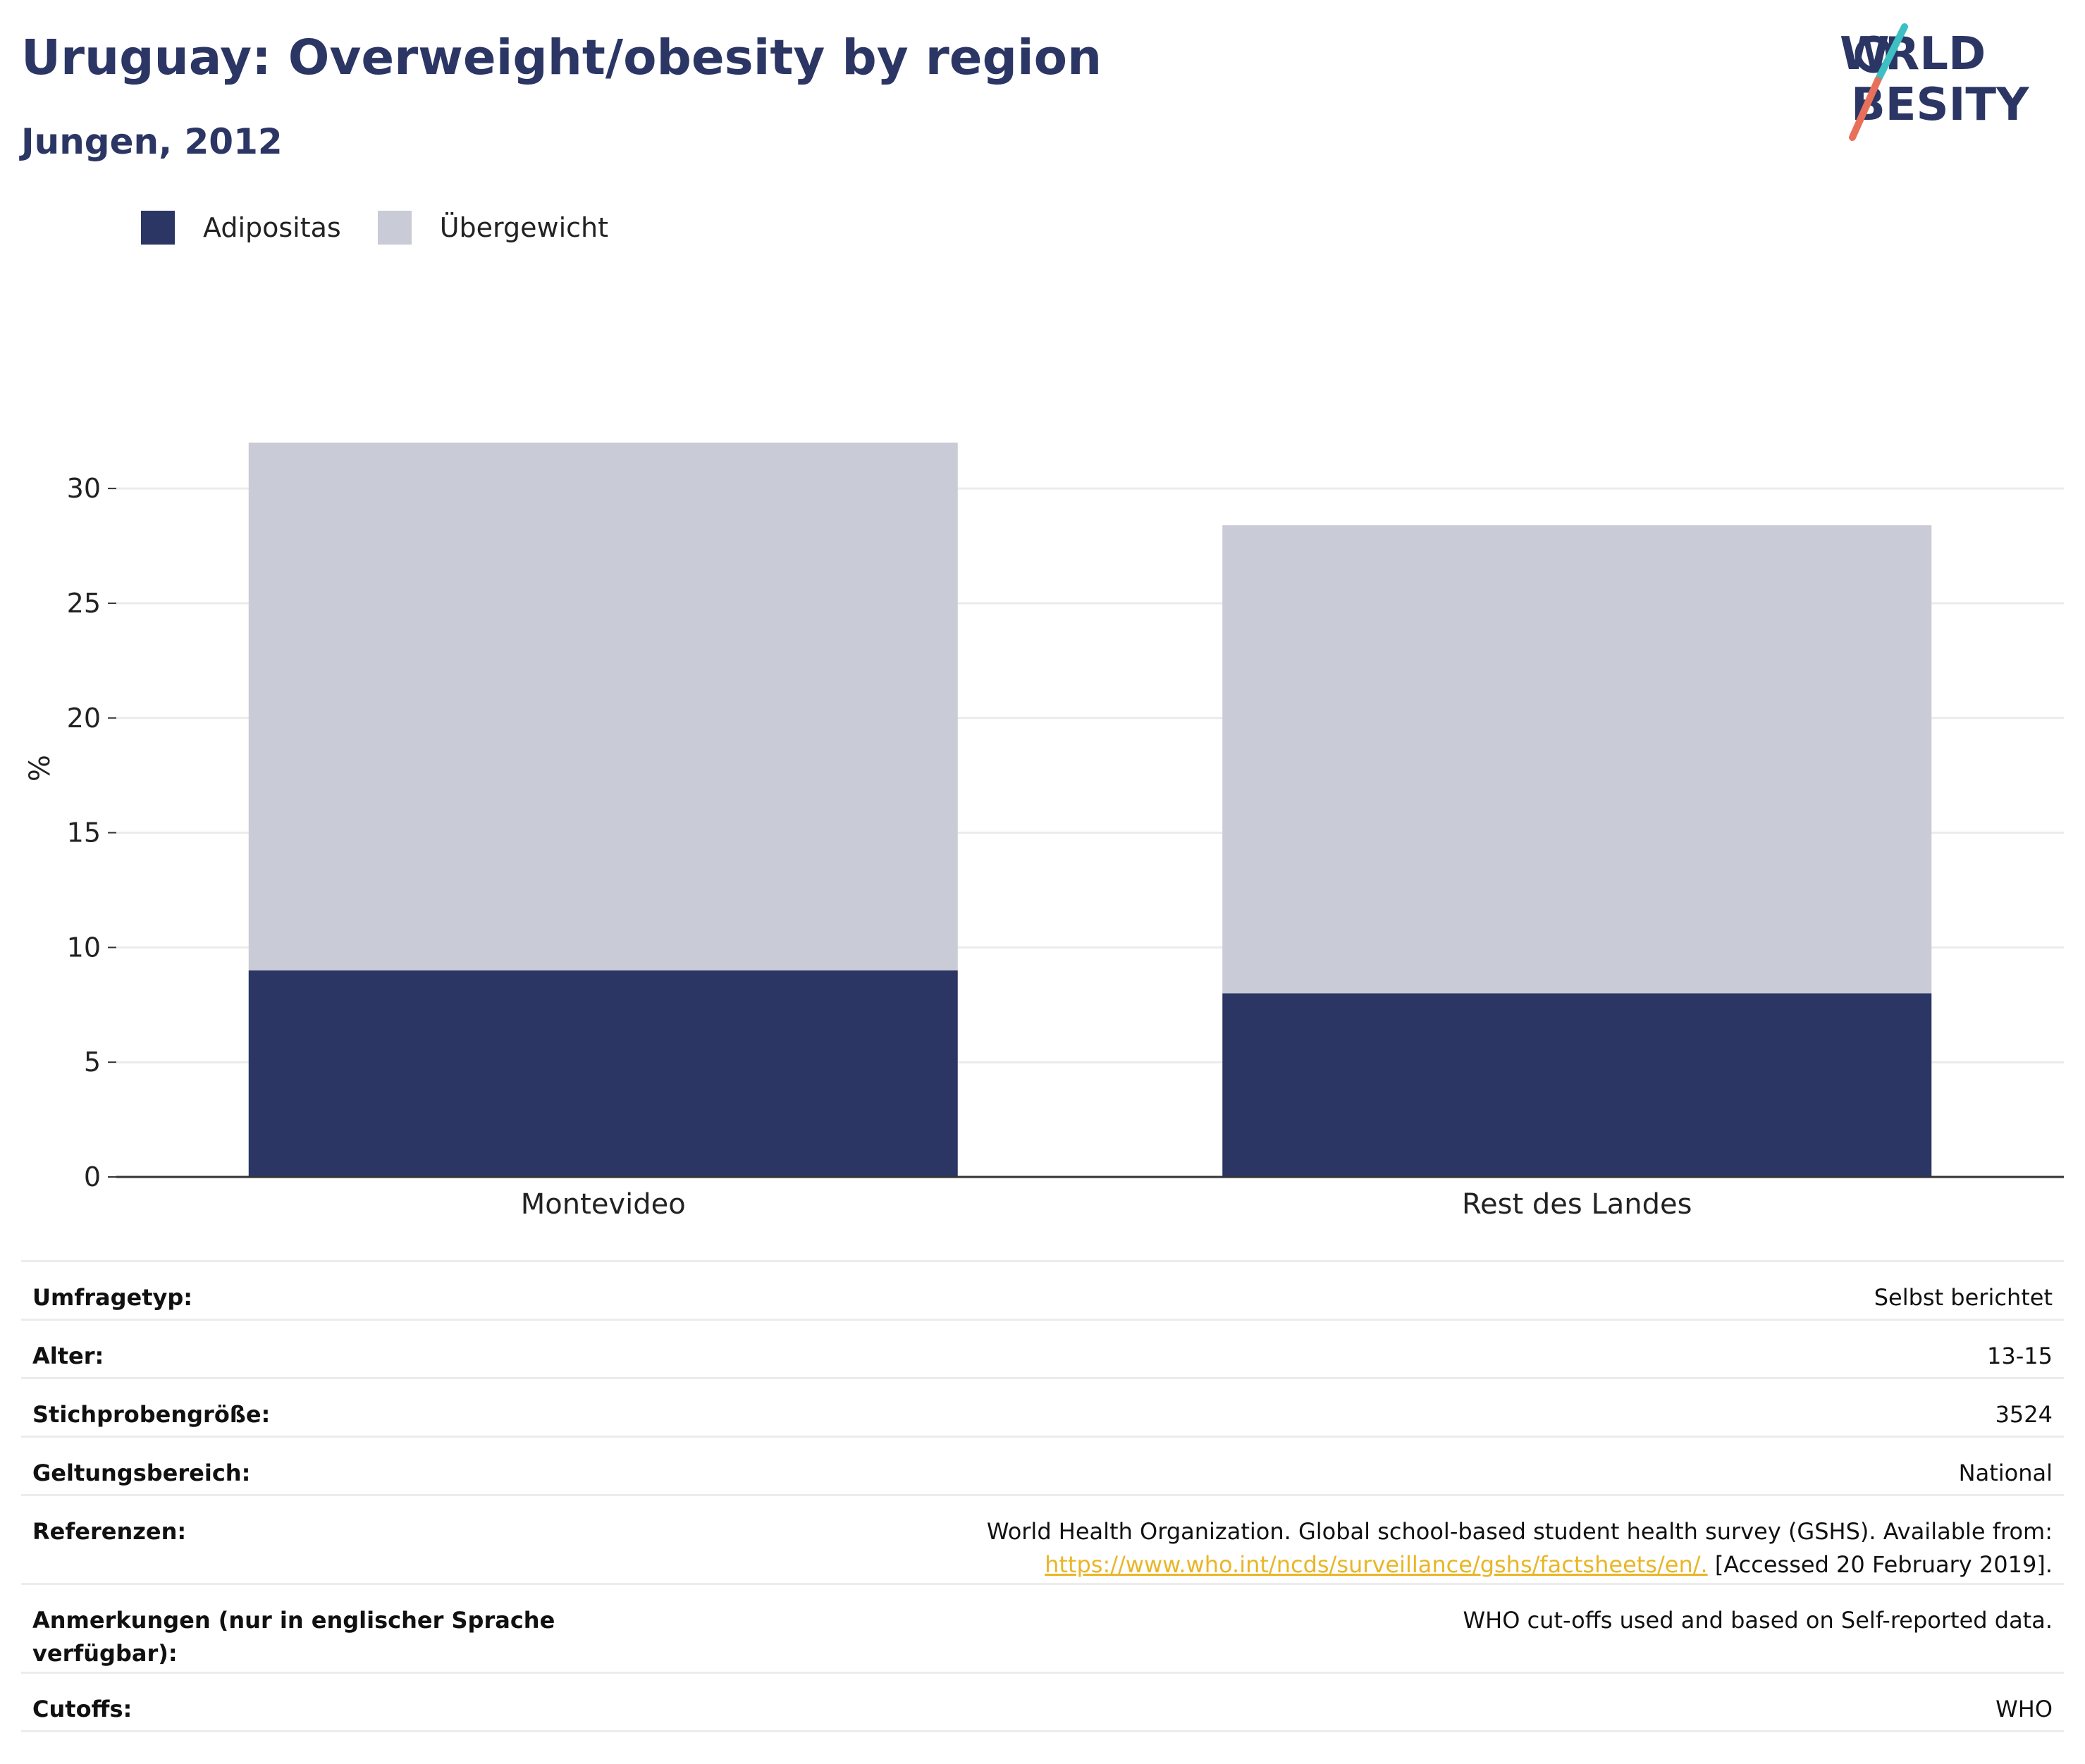  Describe the element at coordinates (84, 833) in the screenshot. I see `y-tick-label: 15` at that location.